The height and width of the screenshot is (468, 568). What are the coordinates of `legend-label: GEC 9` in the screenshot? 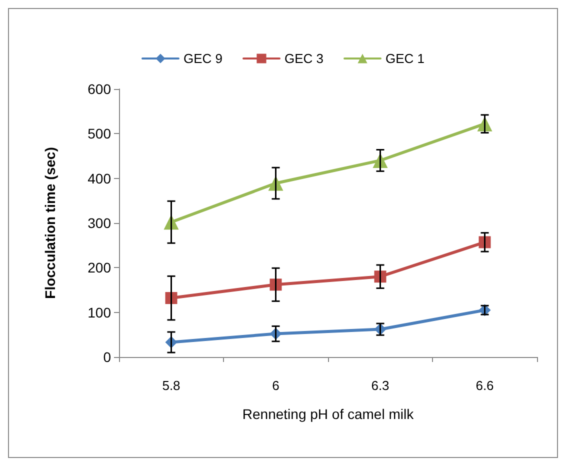 It's located at (202, 58).